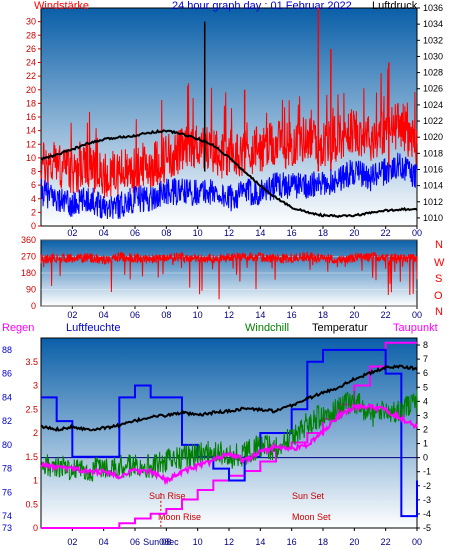 The image size is (462, 550). I want to click on luftfeuchte-label: Luftfeuchte, so click(93, 328).